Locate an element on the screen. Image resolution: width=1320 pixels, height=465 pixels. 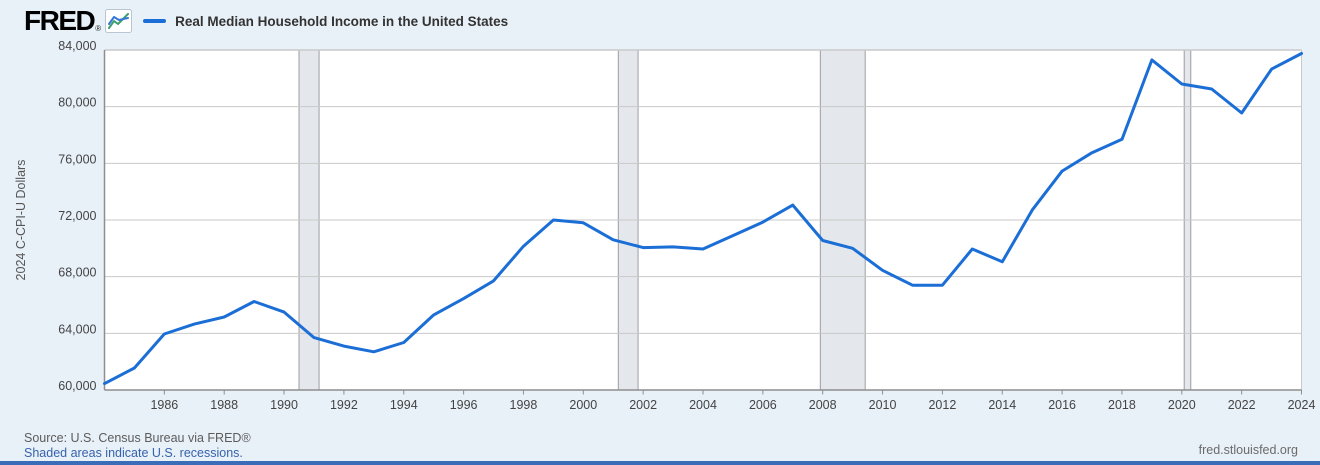
y-tick-label: 72,000 is located at coordinates (77, 216).